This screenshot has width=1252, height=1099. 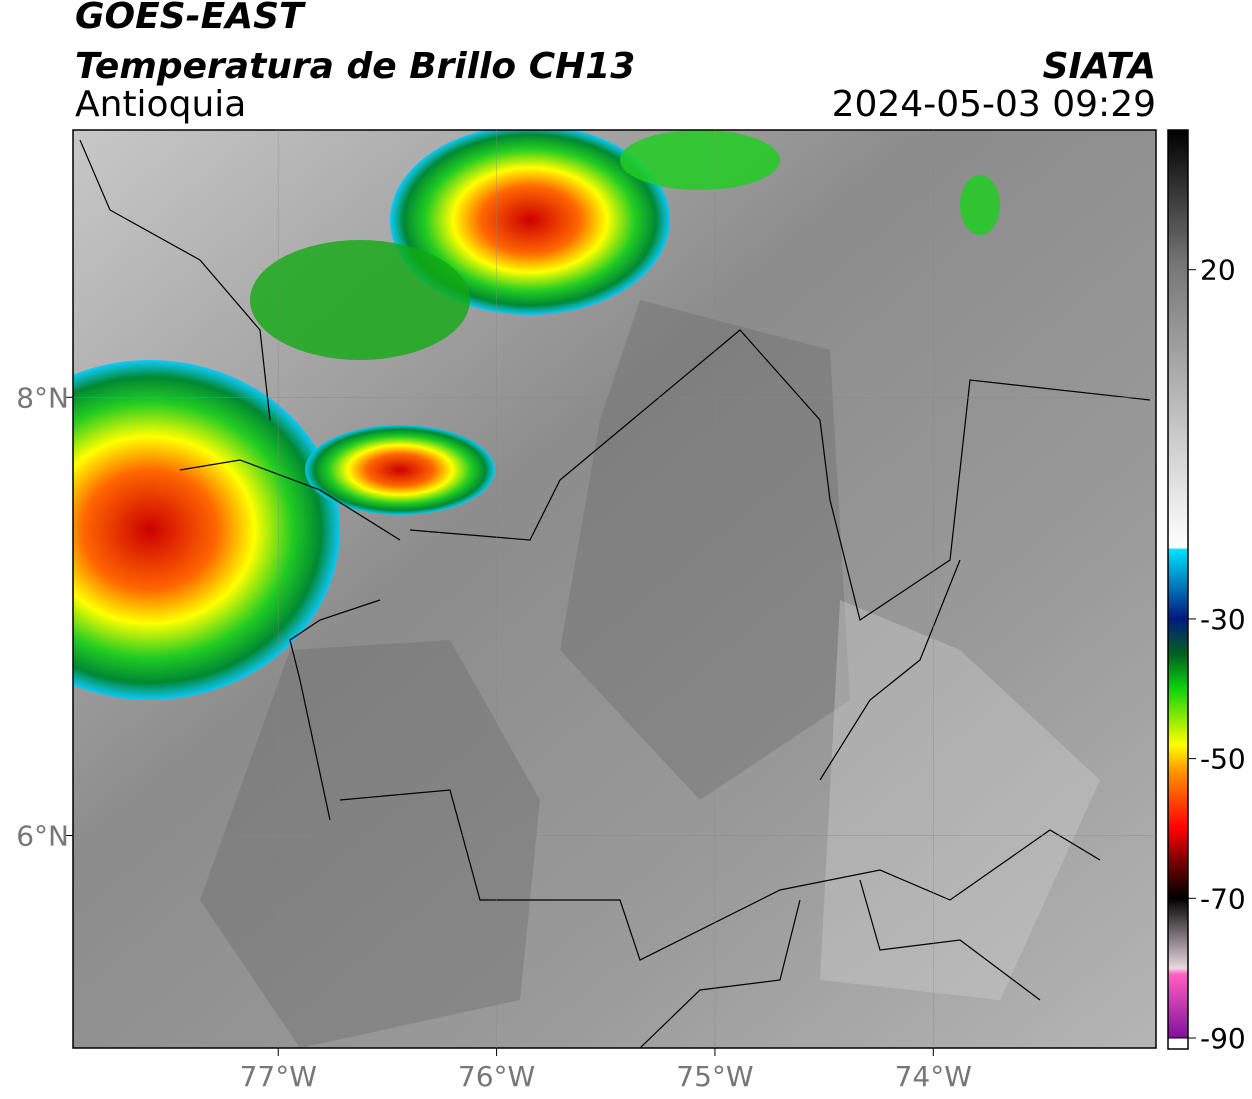 I want to click on y-tick-label: 6°N, so click(x=42, y=835).